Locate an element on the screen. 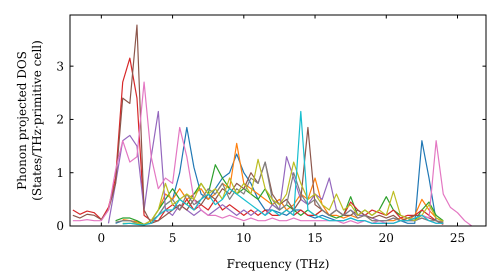 The width and height of the screenshot is (500, 280). x-axis-title: Frequency (THz) is located at coordinates (278, 264).